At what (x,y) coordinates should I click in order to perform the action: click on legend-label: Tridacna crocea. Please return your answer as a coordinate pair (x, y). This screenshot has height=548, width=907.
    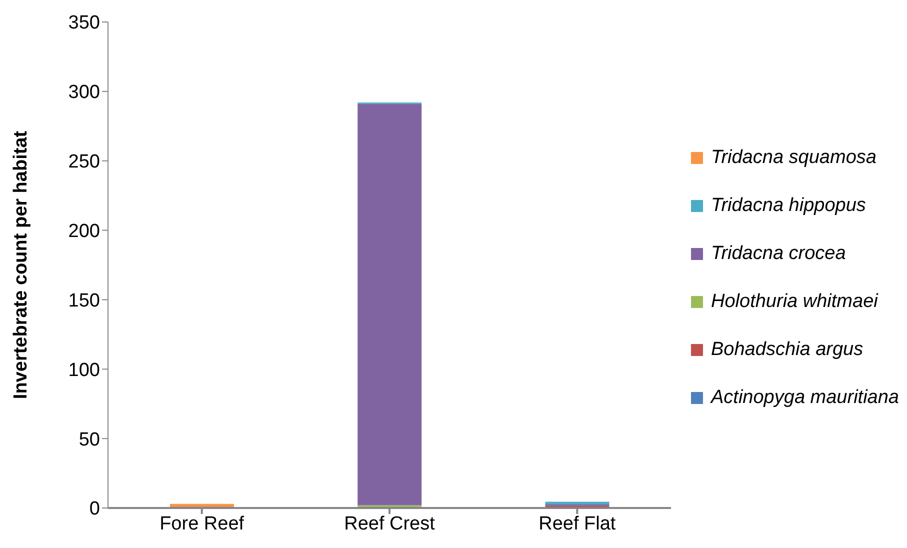
    Looking at the image, I should click on (778, 254).